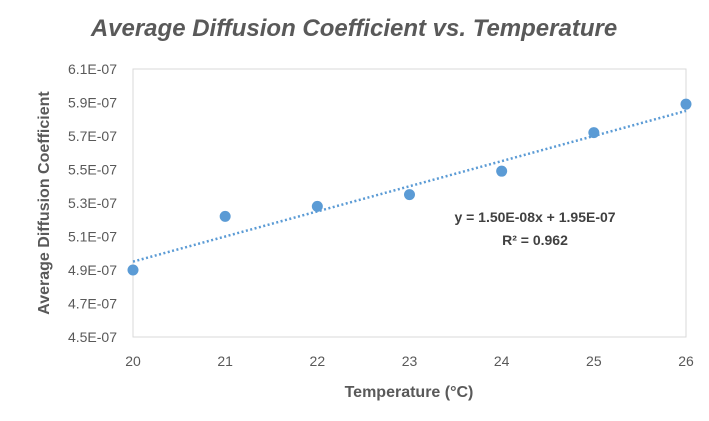 This screenshot has width=709, height=421. Describe the element at coordinates (686, 361) in the screenshot. I see `x-tick-label: 26` at that location.